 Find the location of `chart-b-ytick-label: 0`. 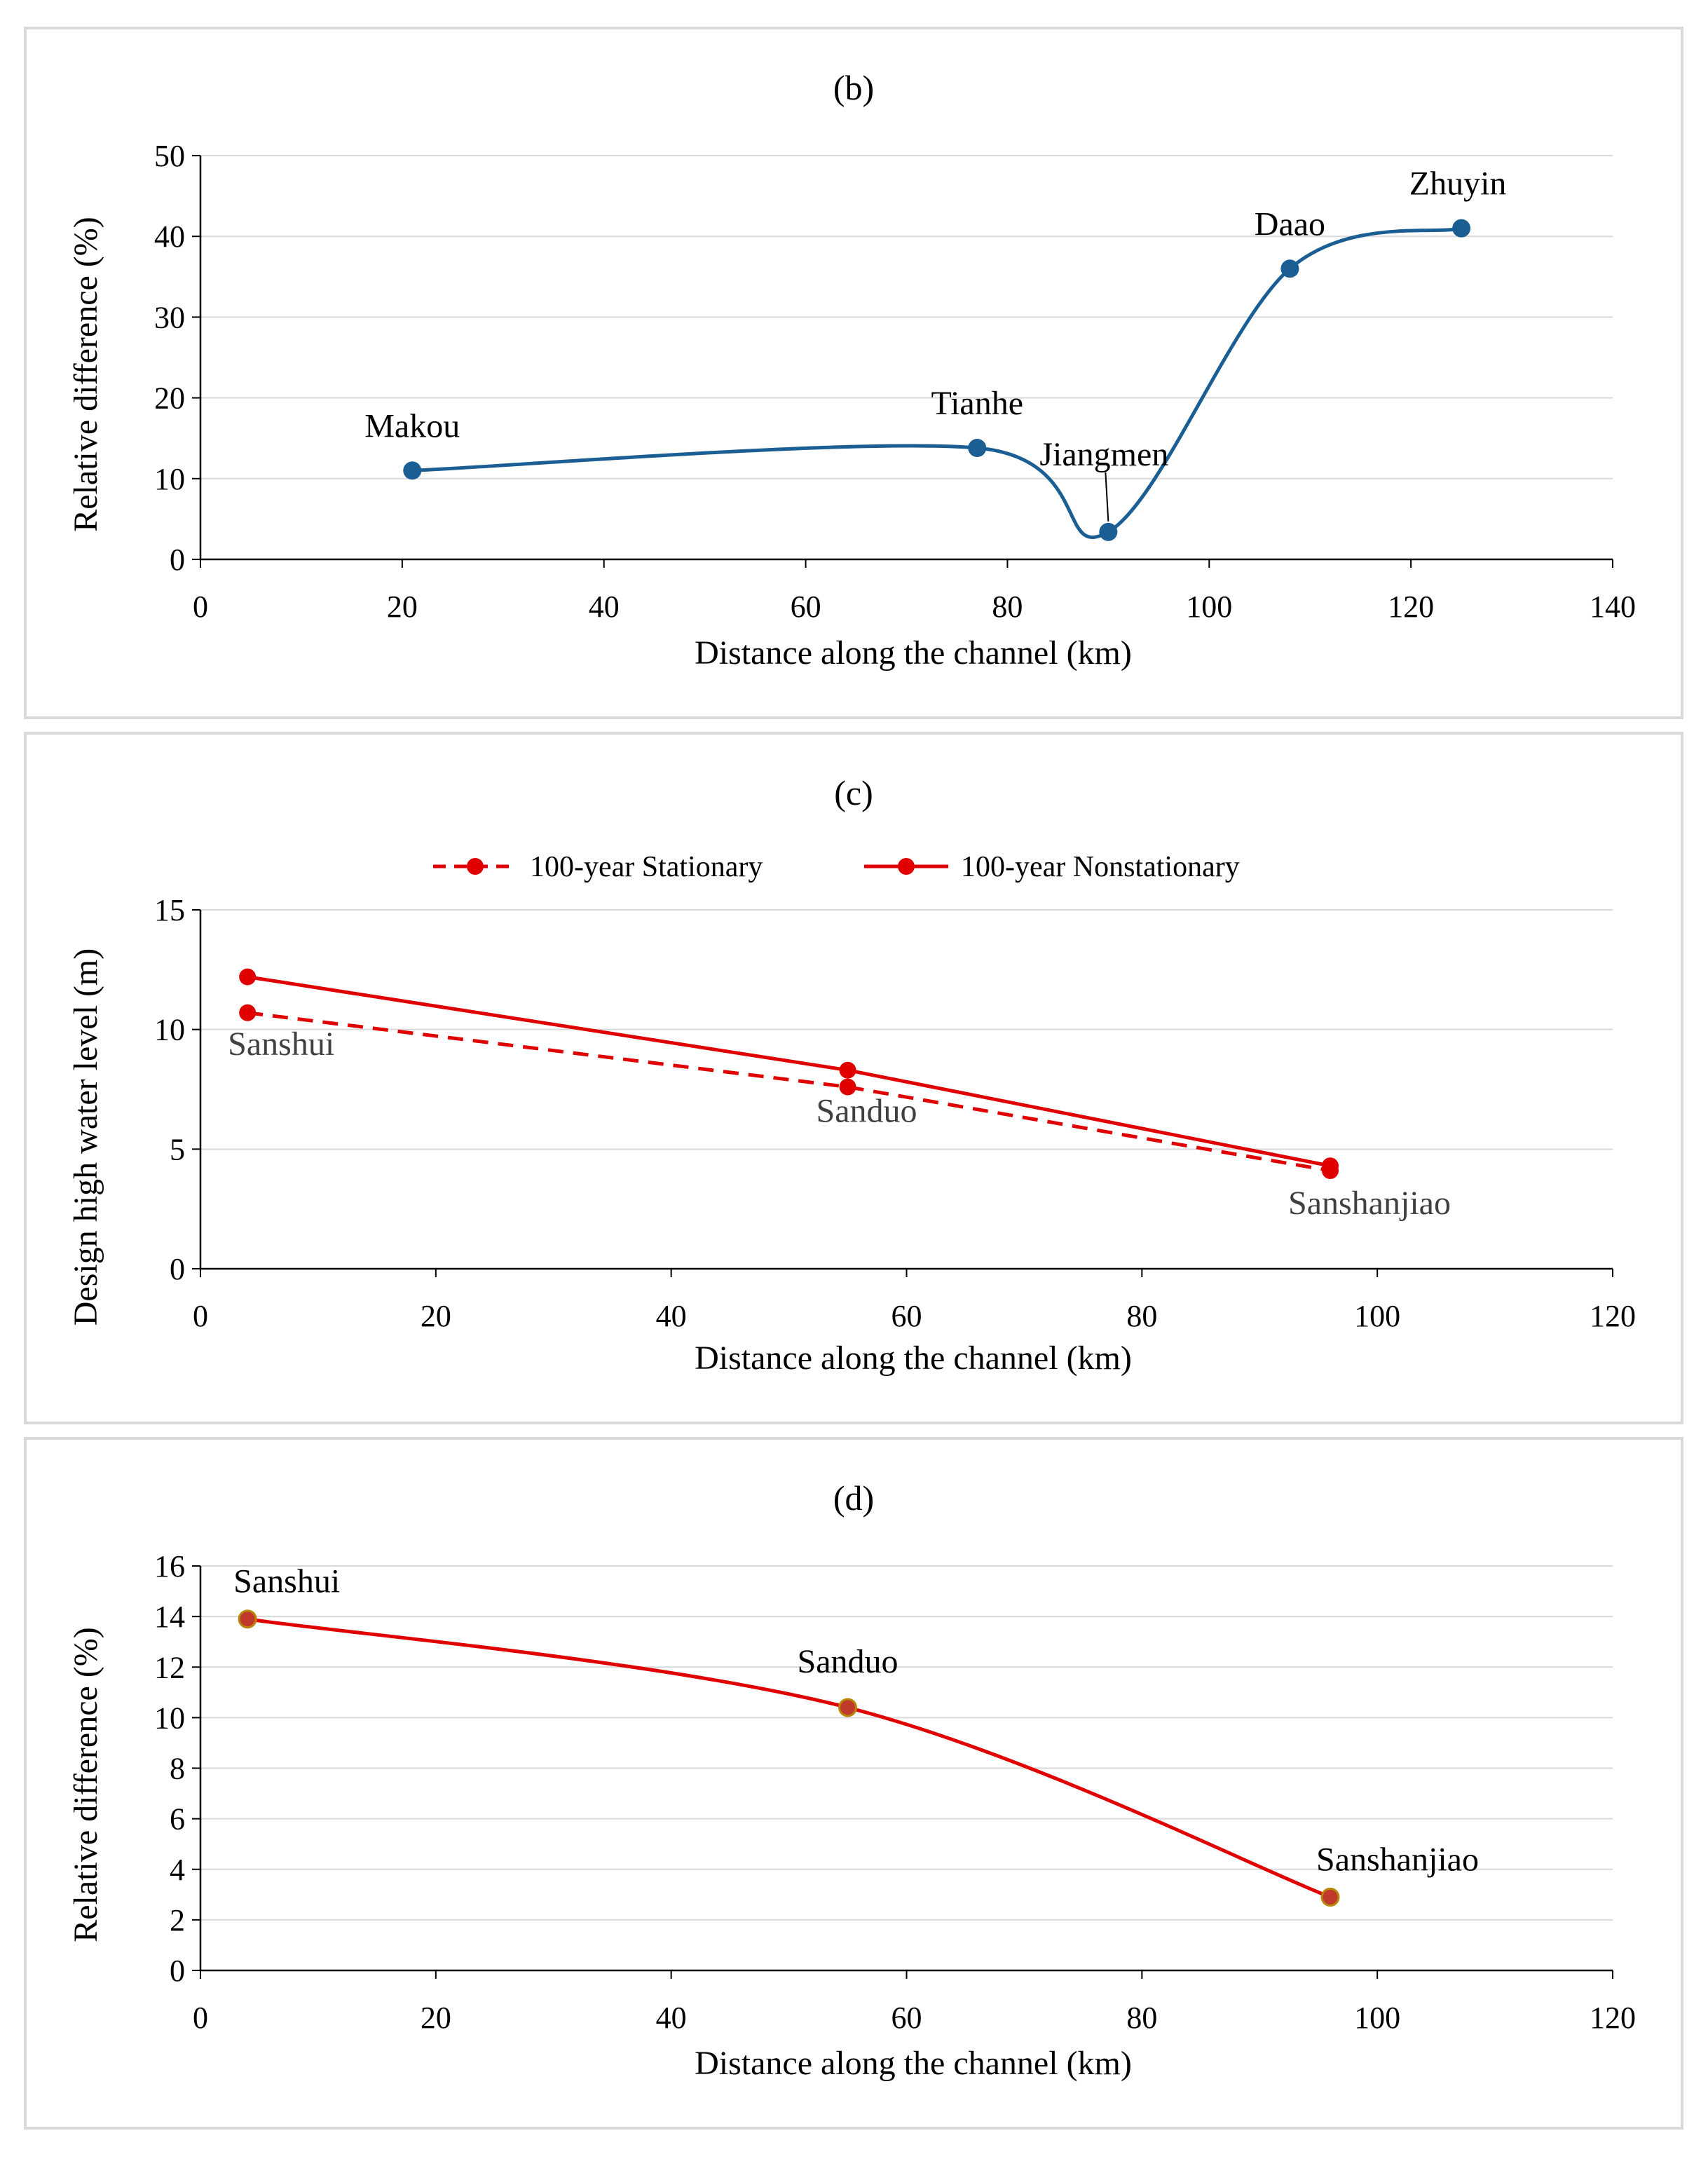

chart-b-ytick-label: 0 is located at coordinates (177, 560).